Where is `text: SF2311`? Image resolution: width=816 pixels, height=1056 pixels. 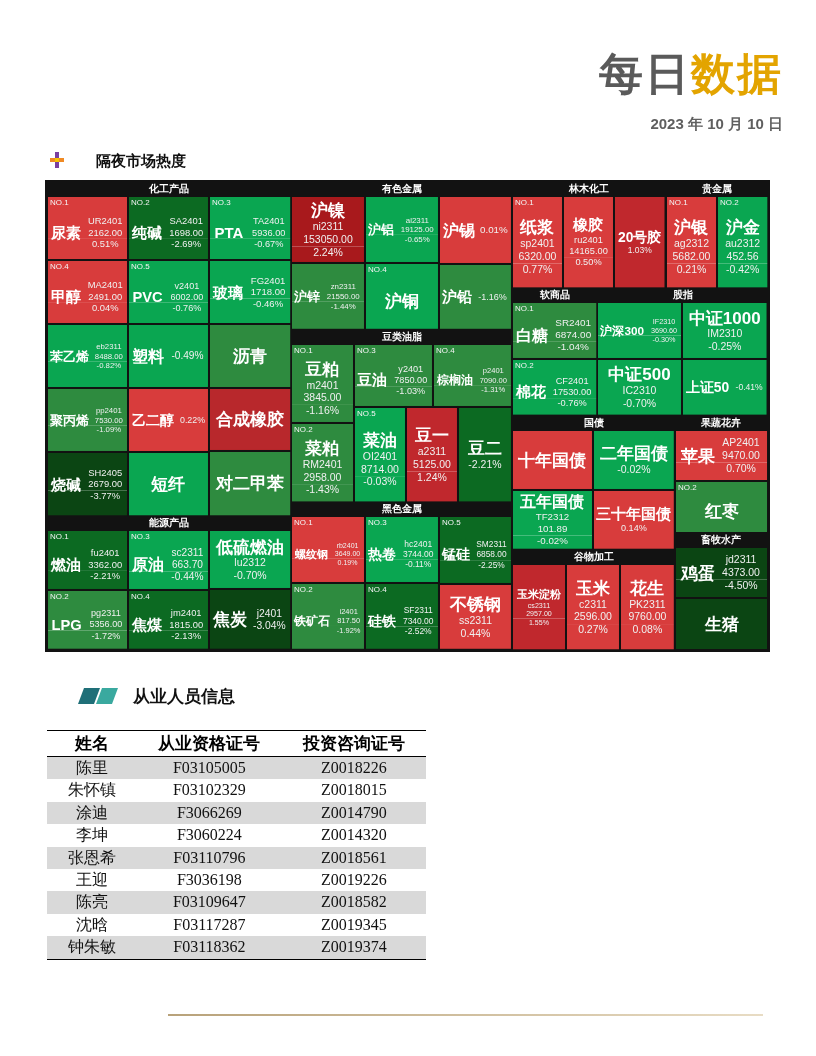
text: SF2311 is located at coordinates (418, 610).